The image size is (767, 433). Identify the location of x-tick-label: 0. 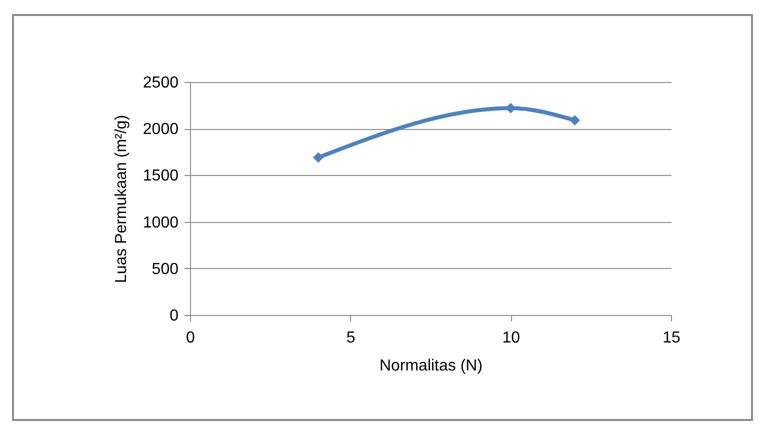
(191, 338).